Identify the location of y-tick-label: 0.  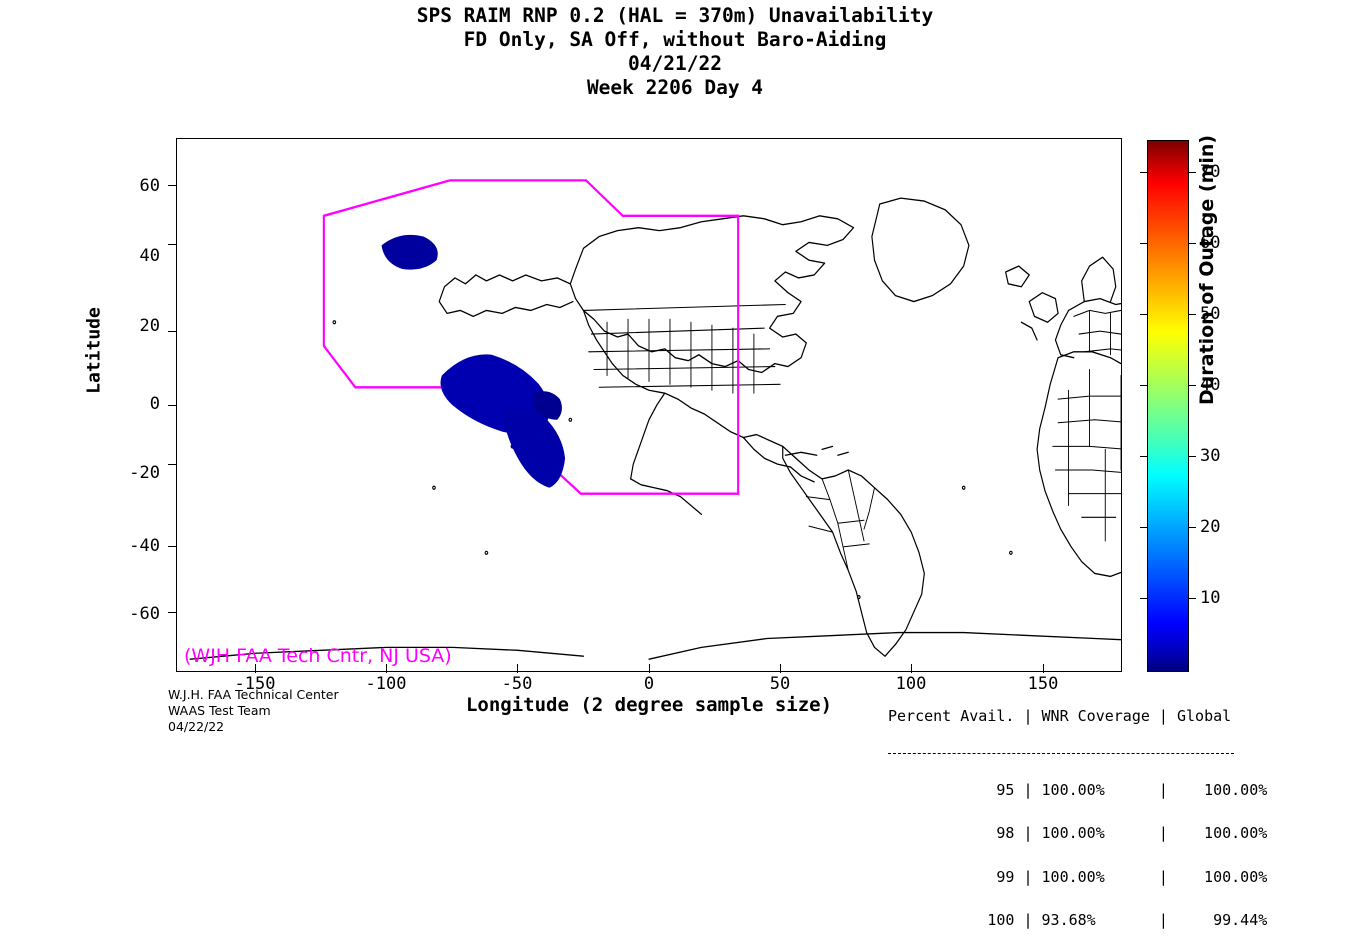
(154, 404).